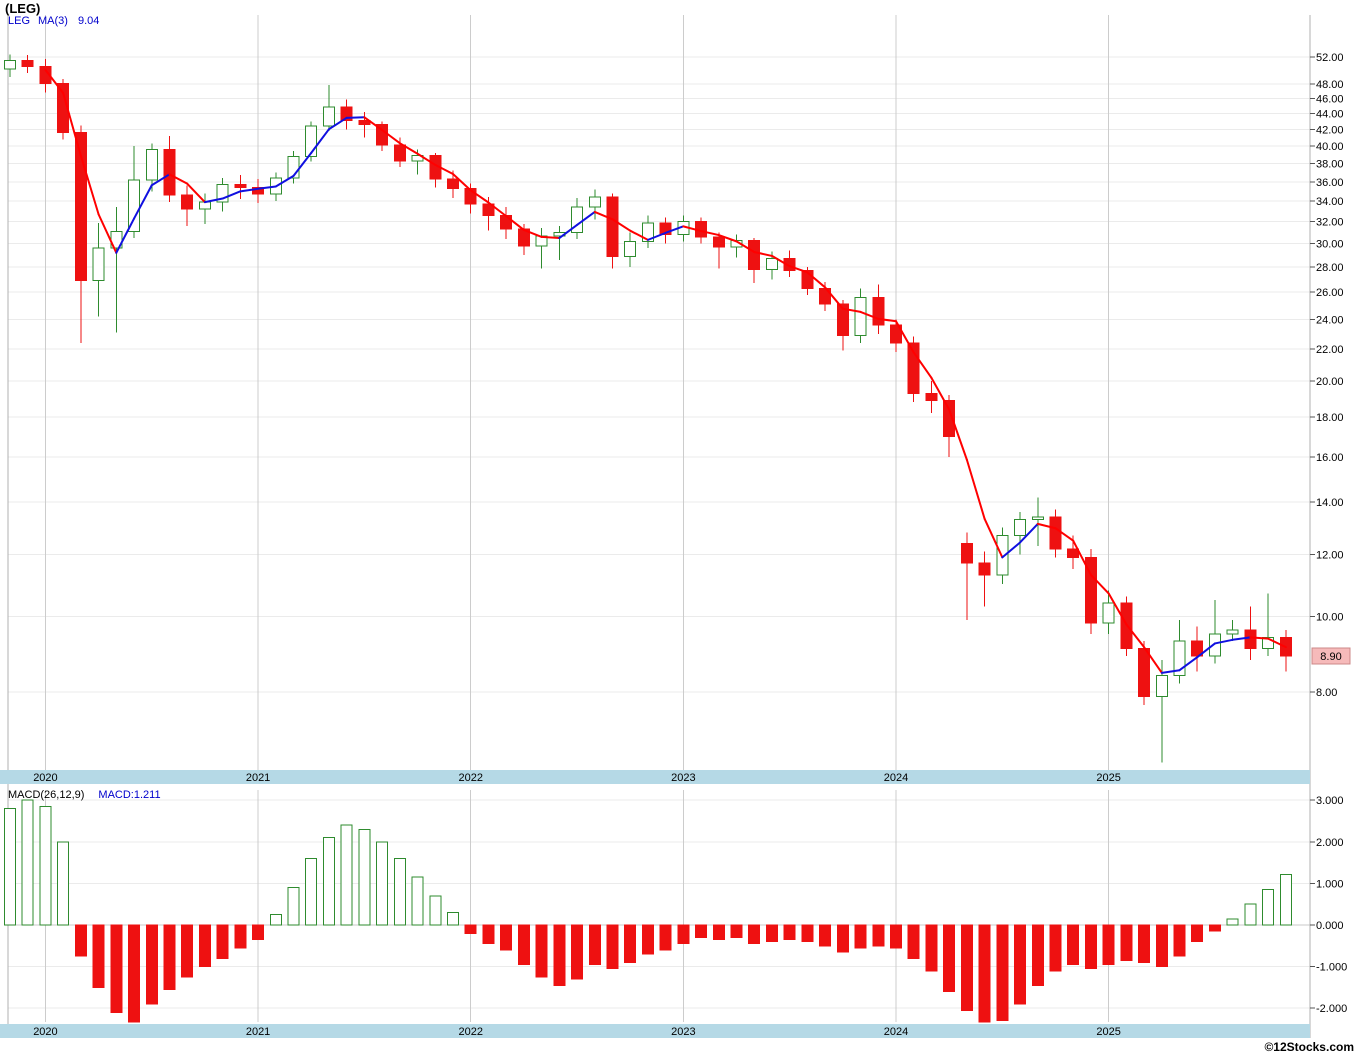 This screenshot has height=1056, width=1360. Describe the element at coordinates (1330, 843) in the screenshot. I see `macd-tick-label: 2.000` at that location.